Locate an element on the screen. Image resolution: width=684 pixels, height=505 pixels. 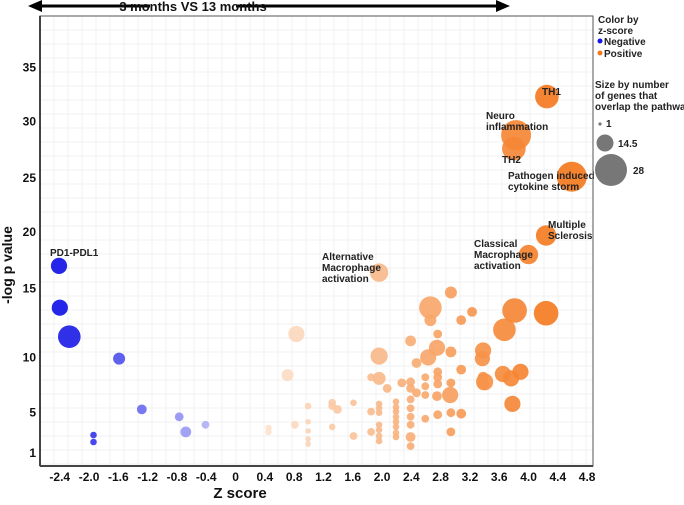
legend-size-title-3: overlap the pathway is located at coordinates (639, 107).